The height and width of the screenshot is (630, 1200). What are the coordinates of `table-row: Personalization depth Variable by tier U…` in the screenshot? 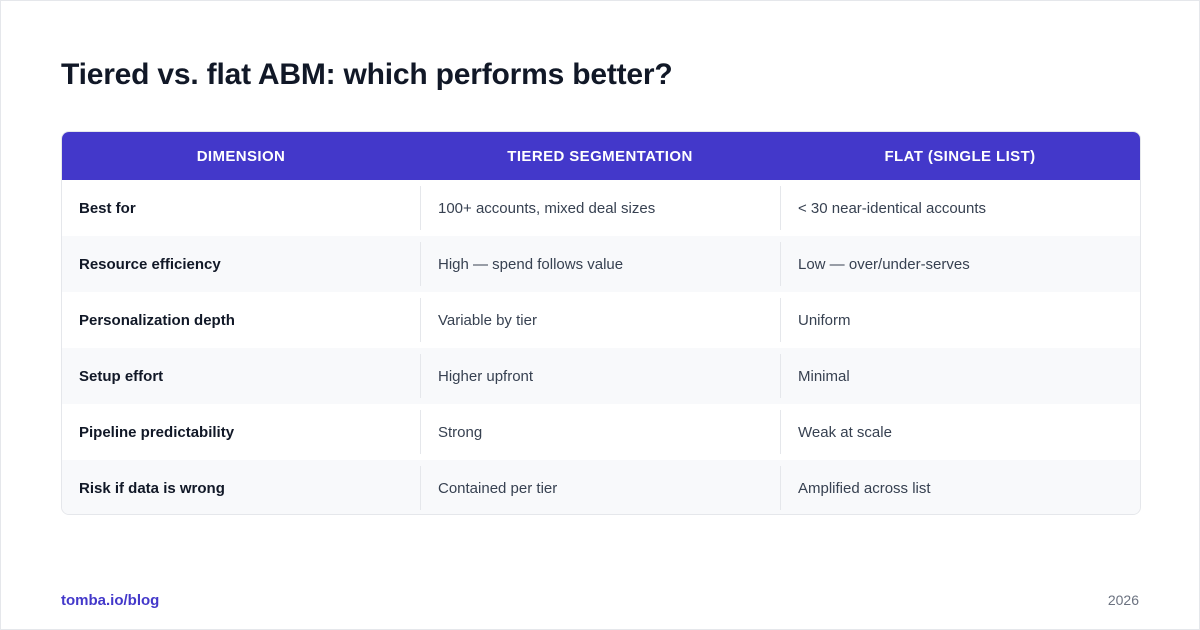 It's located at (601, 320).